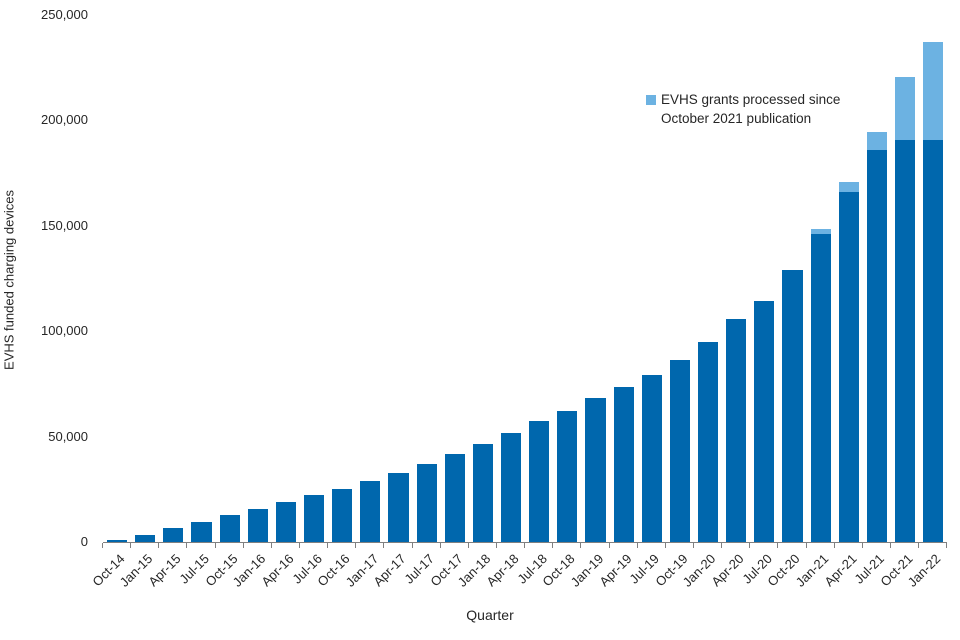 The height and width of the screenshot is (640, 960). Describe the element at coordinates (673, 302) in the screenshot. I see `bar-slot: Oct-19` at that location.